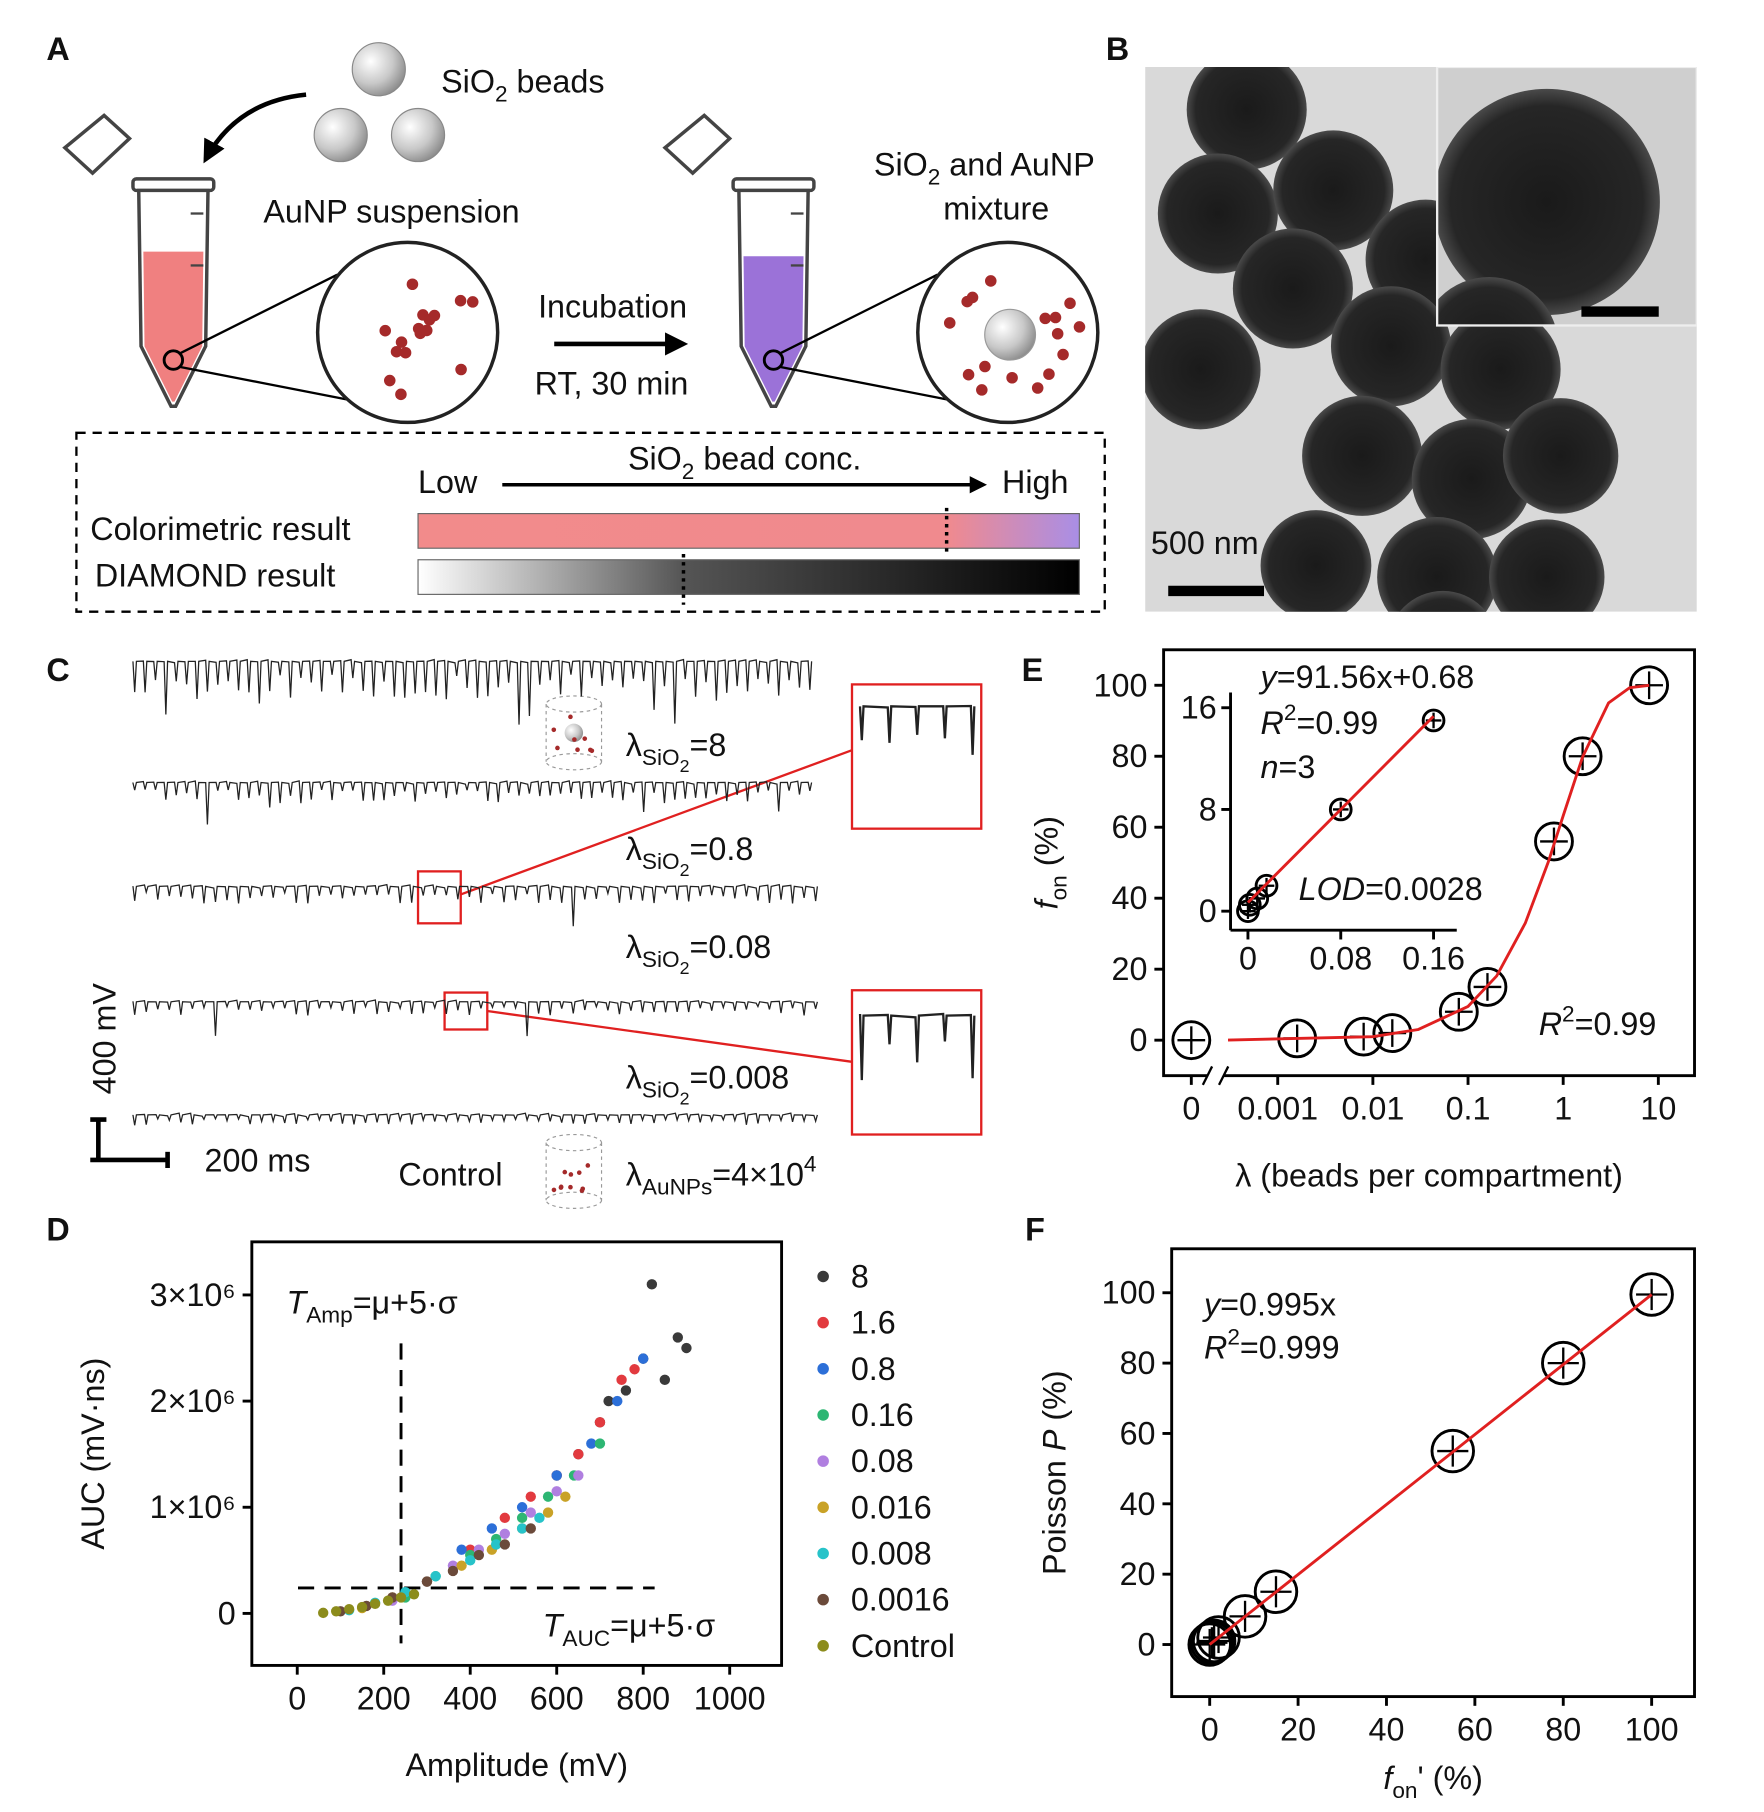  What do you see at coordinates (1212, 1305) in the screenshot?
I see `text-part: y` at bounding box center [1212, 1305].